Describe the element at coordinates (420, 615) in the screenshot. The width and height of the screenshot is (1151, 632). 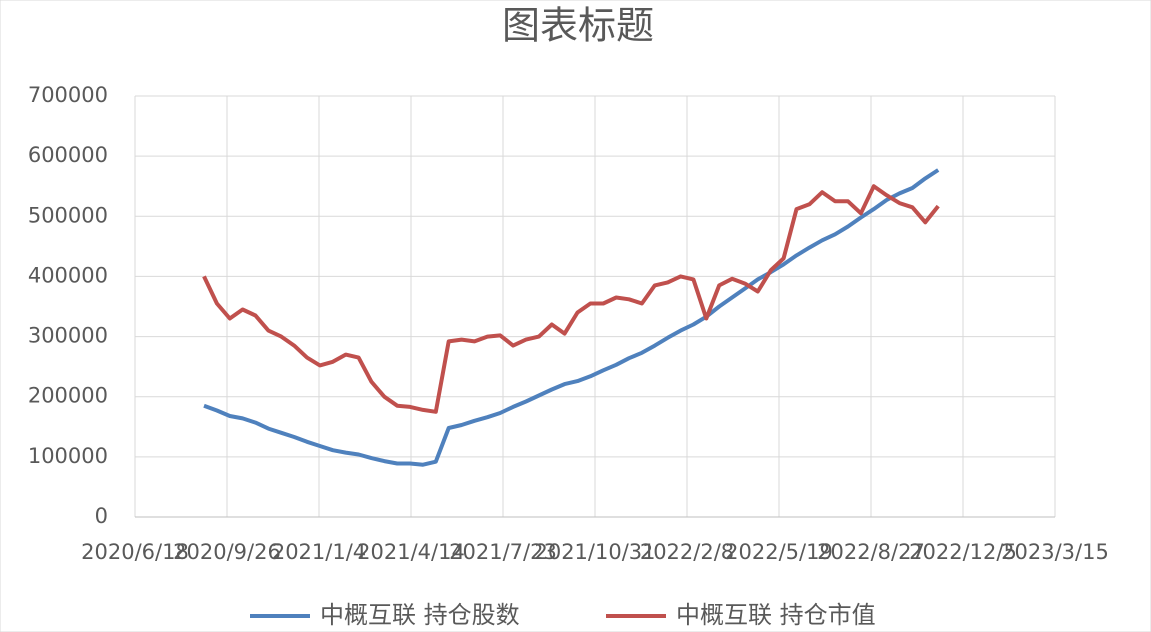
I see `legend-label: 中概互联 持仓股数` at that location.